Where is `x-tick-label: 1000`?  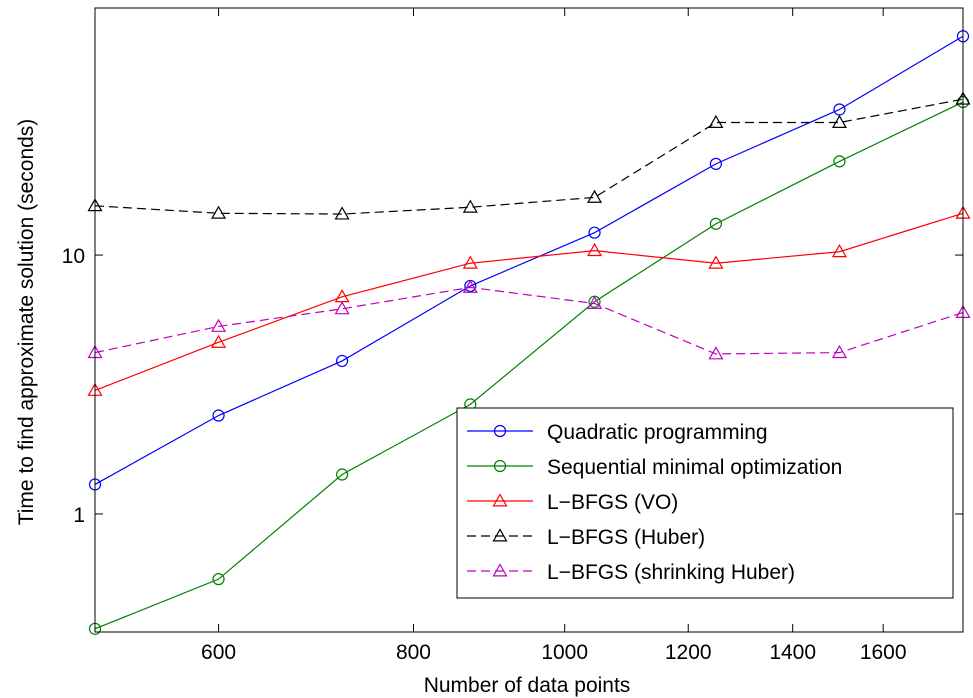 x-tick-label: 1000 is located at coordinates (564, 652).